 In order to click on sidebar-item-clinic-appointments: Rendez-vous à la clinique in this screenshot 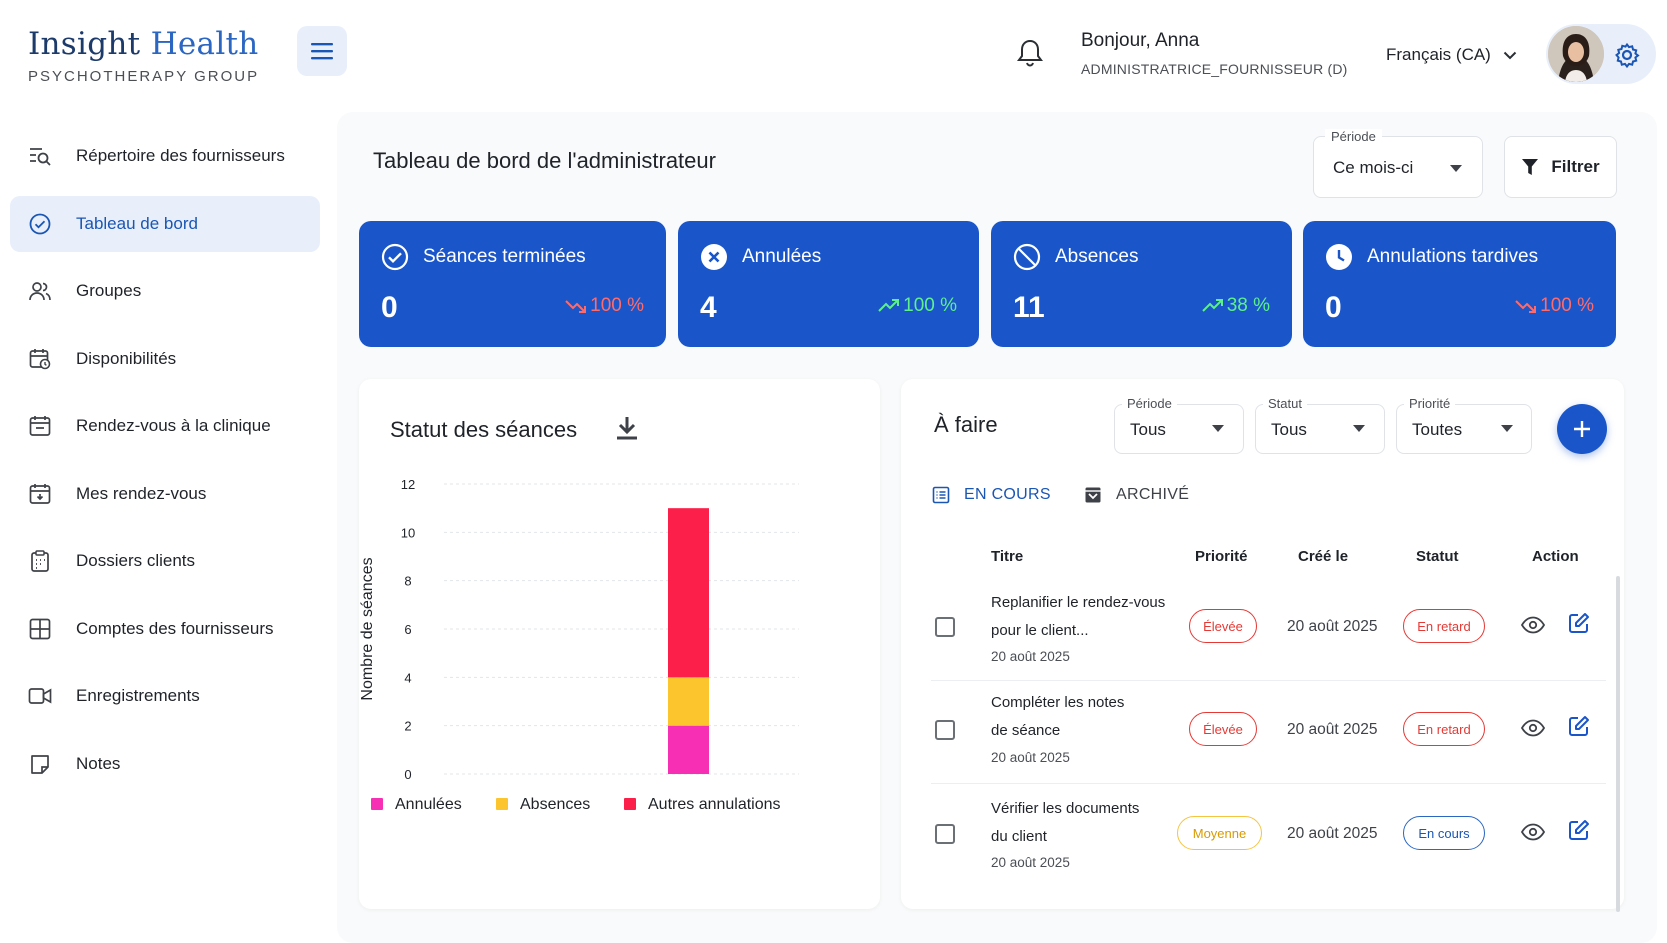, I will do `click(165, 426)`.